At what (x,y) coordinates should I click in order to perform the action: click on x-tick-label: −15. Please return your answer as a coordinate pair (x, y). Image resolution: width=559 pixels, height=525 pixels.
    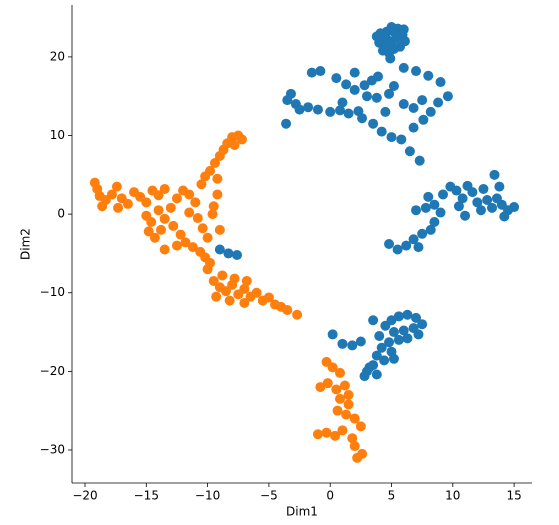
    Looking at the image, I should click on (146, 496).